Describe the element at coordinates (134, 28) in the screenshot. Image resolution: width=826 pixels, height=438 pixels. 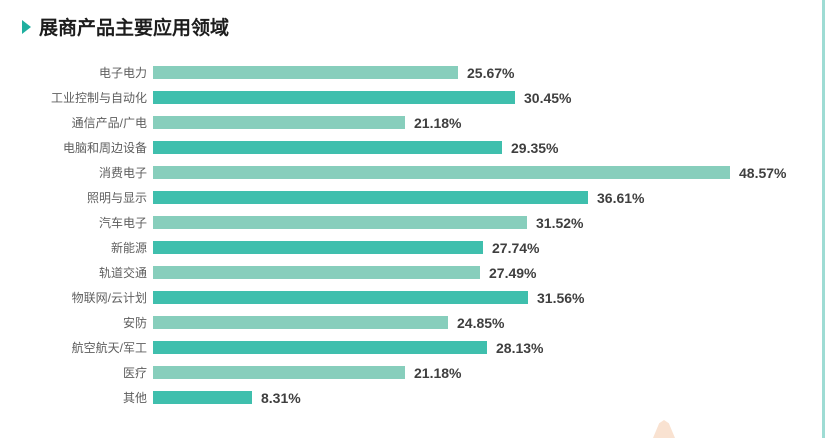
I see `chart-title: 展商产品主要应用领域` at that location.